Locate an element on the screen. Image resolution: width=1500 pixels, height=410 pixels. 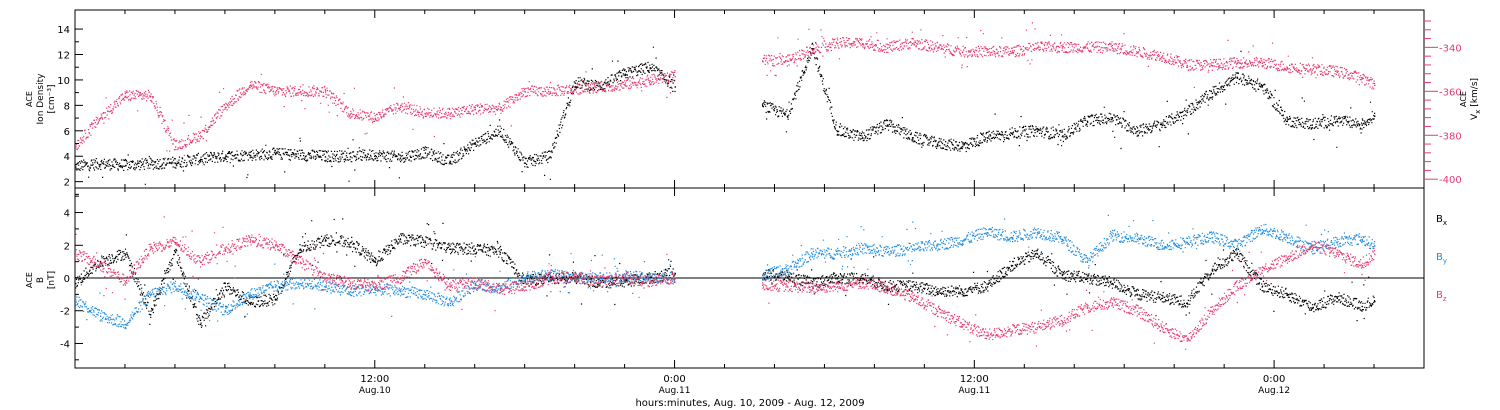
y-tick-label-left: -4 is located at coordinates (65, 344).